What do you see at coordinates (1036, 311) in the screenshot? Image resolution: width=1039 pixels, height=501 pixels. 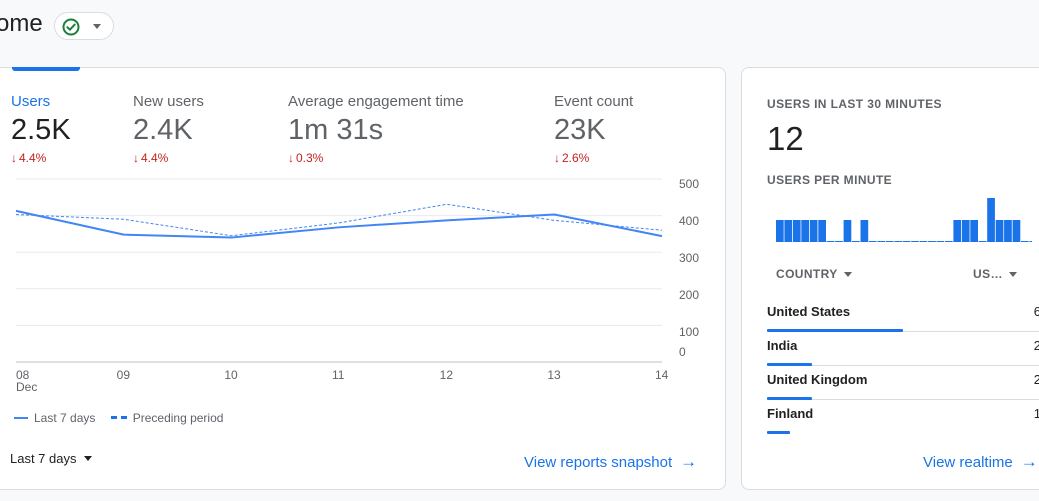 I see `country-users-value: 6` at bounding box center [1036, 311].